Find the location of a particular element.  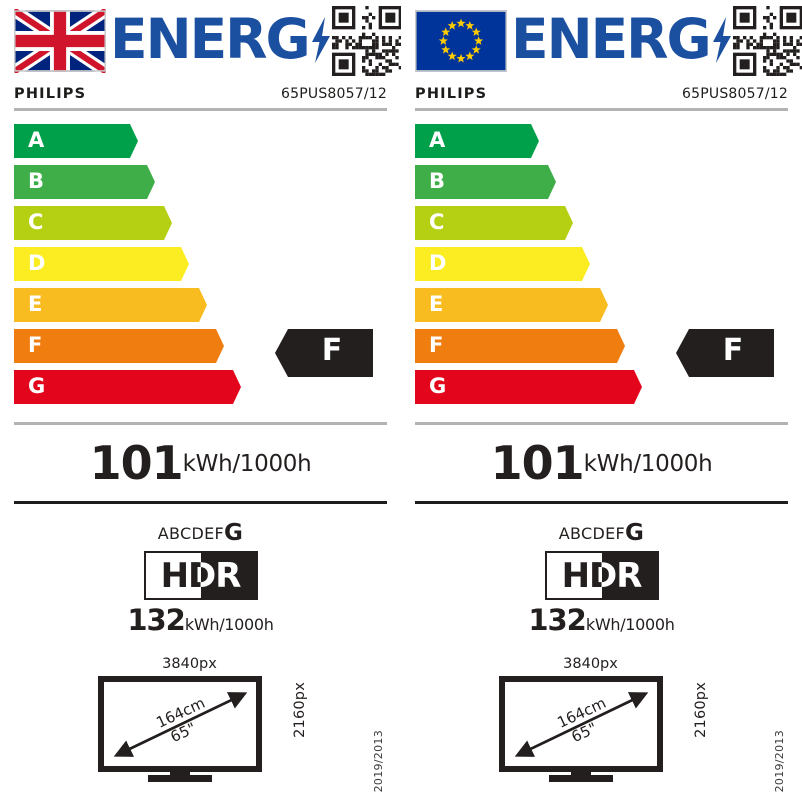

hdr-consumption-value: 132 is located at coordinates (557, 620).